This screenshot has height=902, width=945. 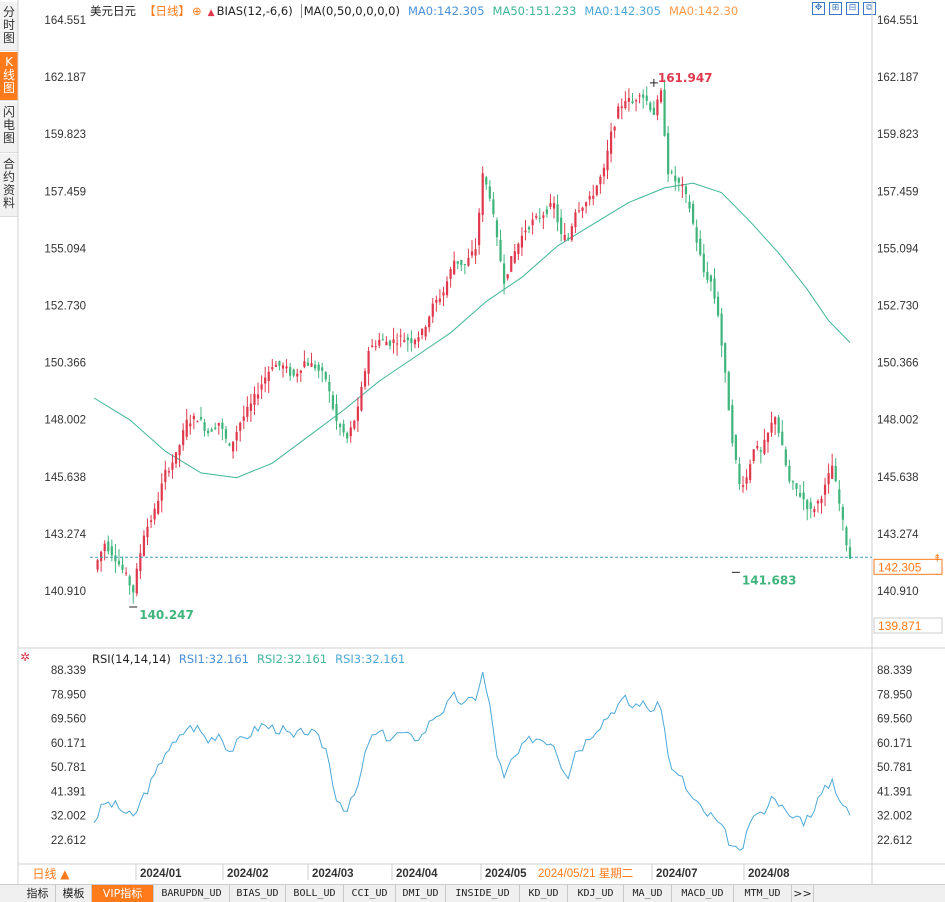 What do you see at coordinates (51, 874) in the screenshot?
I see `period-selector-button: 日线 ▲` at bounding box center [51, 874].